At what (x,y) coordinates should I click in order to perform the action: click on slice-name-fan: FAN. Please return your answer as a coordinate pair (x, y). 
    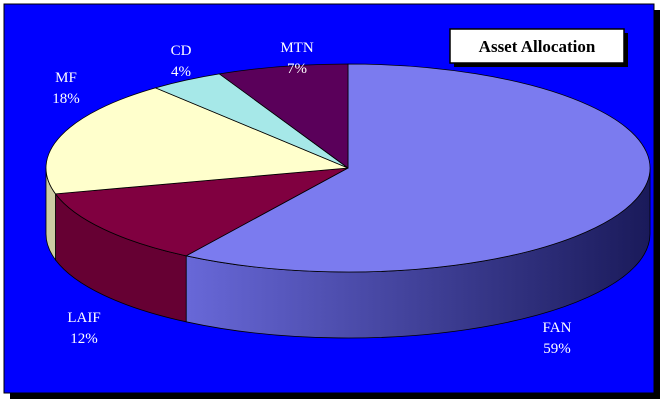
    Looking at the image, I should click on (557, 328).